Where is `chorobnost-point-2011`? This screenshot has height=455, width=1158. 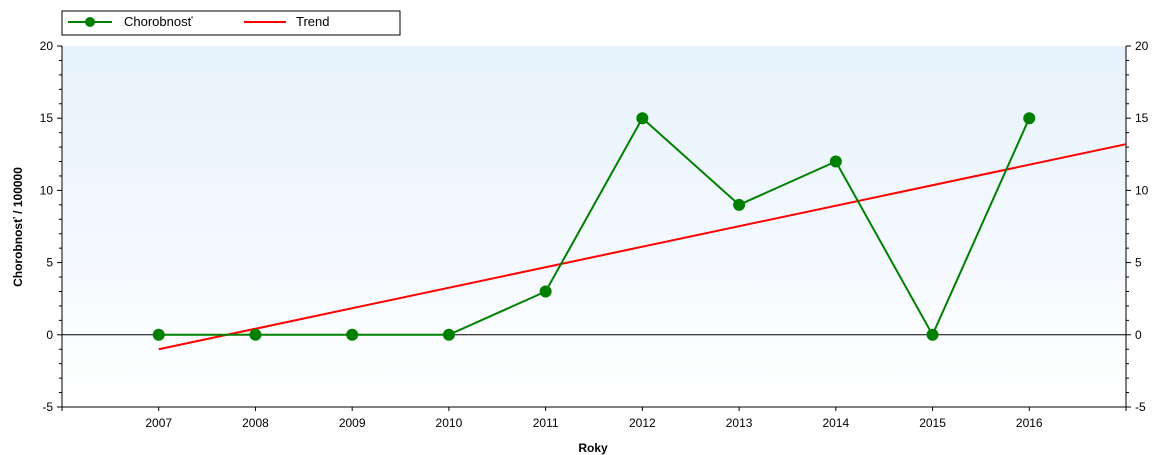 chorobnost-point-2011 is located at coordinates (545, 291).